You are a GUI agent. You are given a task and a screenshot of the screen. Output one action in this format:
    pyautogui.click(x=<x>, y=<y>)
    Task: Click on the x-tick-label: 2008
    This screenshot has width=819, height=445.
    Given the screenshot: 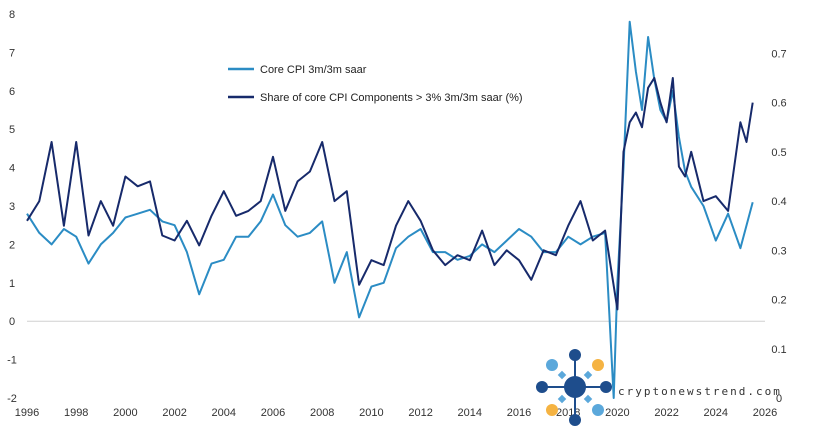 What is the action you would take?
    pyautogui.click(x=322, y=413)
    